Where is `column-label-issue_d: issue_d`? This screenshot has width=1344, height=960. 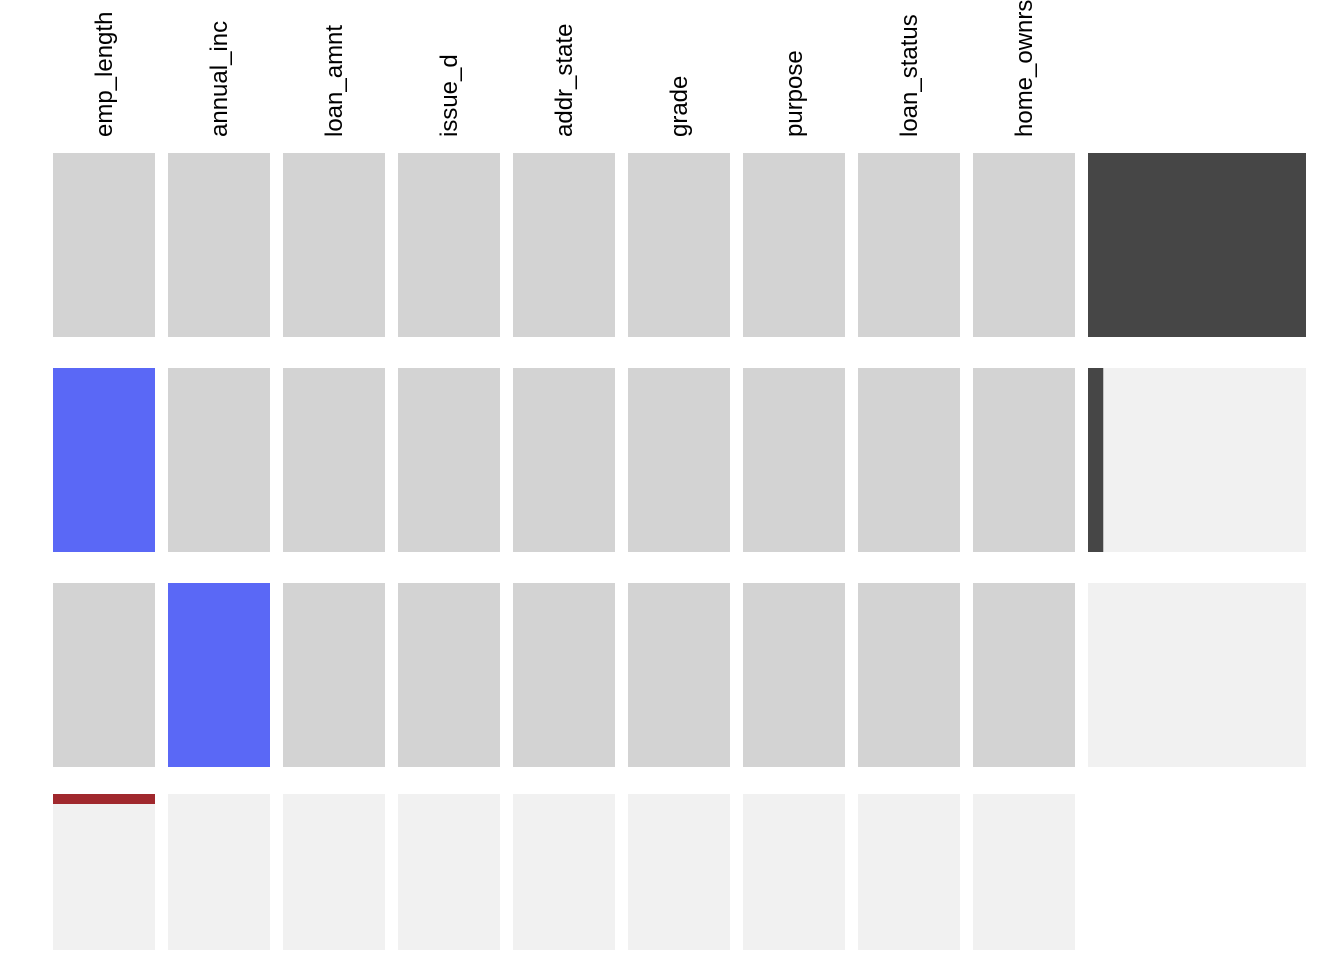 column-label-issue_d: issue_d is located at coordinates (449, 95).